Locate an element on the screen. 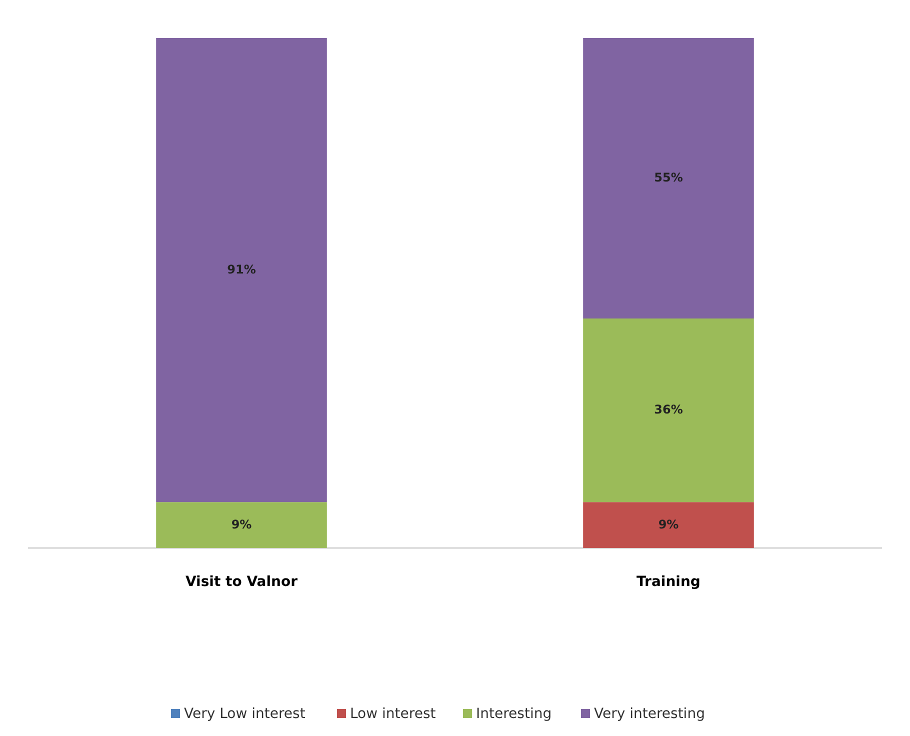 The image size is (910, 736). data-label: 91% is located at coordinates (241, 269).